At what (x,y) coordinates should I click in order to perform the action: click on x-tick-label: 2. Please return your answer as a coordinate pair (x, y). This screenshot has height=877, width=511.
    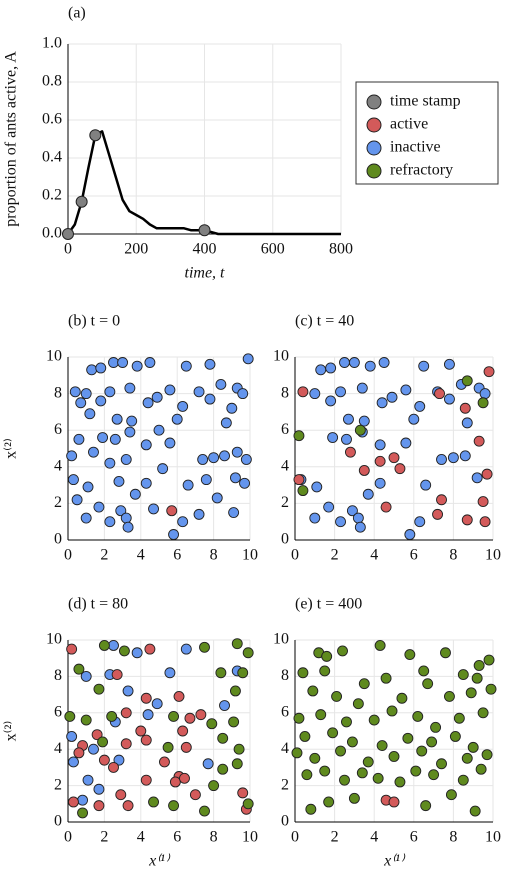
    Looking at the image, I should click on (335, 837).